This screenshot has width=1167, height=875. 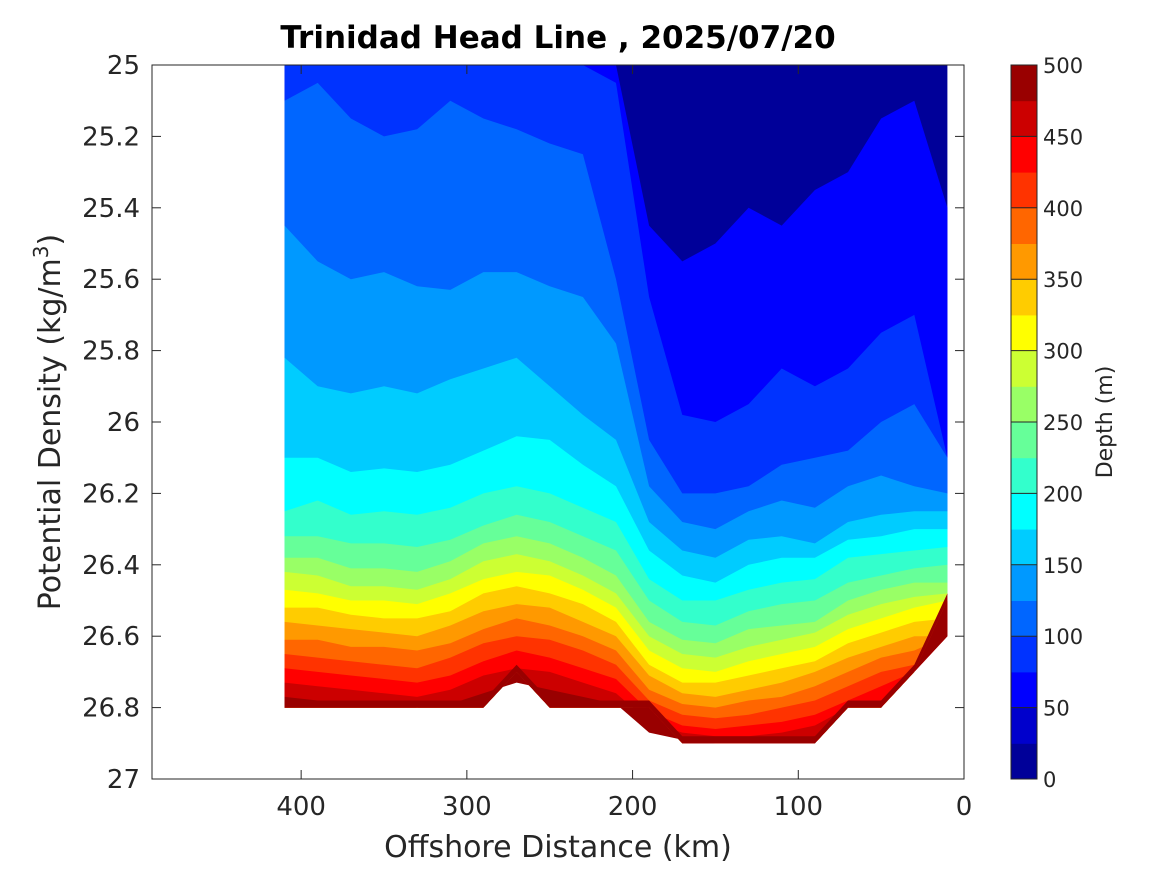 What do you see at coordinates (1063, 494) in the screenshot?
I see `colorbar-tick-label: 200` at bounding box center [1063, 494].